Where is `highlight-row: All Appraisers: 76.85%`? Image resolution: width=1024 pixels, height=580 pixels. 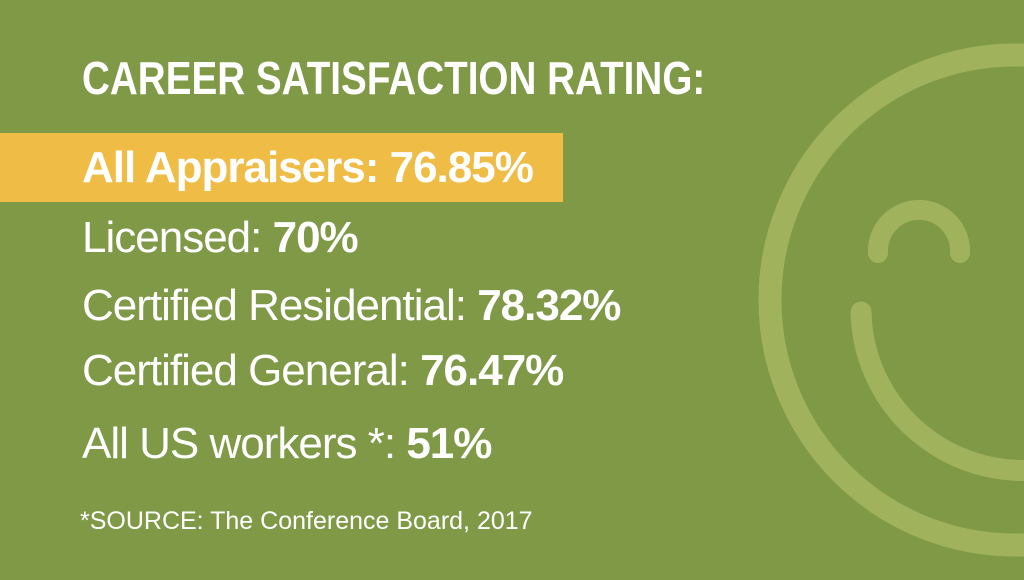
highlight-row: All Appraisers: 76.85% is located at coordinates (308, 167).